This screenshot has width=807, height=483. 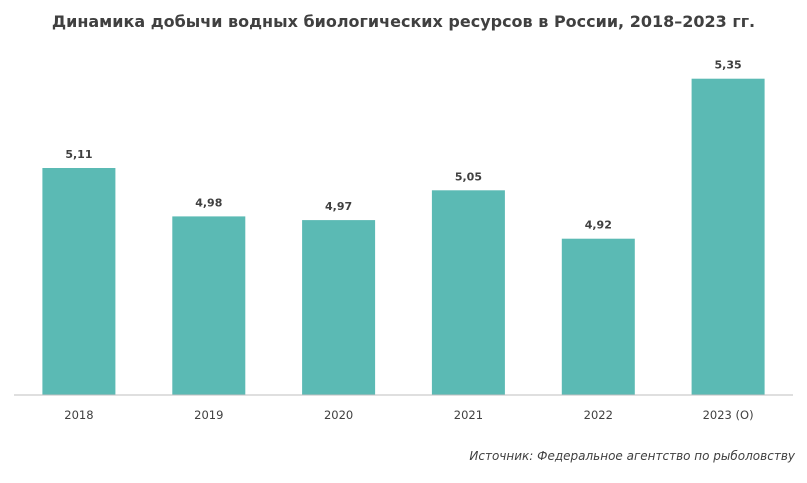 I want to click on data-label-3: 4,97, so click(x=338, y=206).